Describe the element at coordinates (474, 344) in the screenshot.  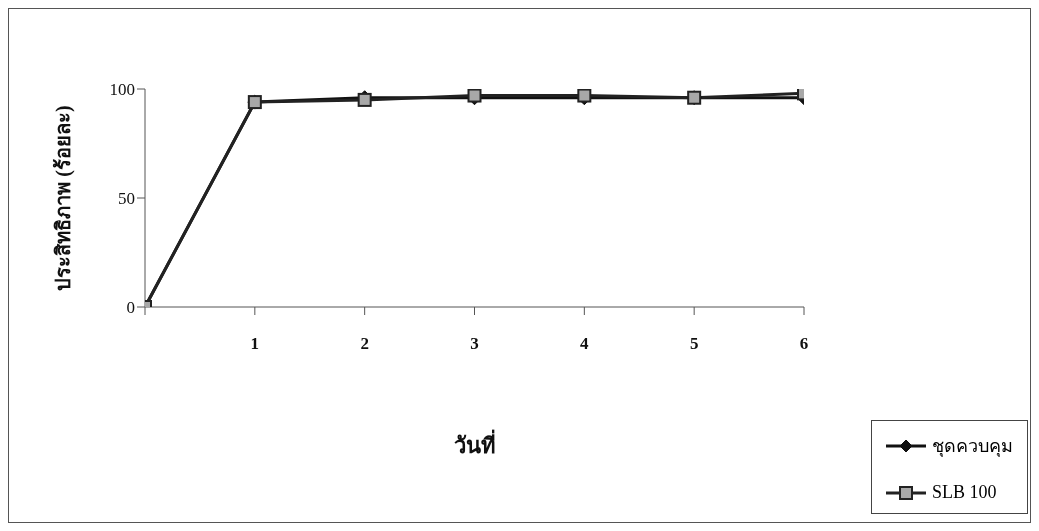
I see `x-tick-label: 3` at that location.